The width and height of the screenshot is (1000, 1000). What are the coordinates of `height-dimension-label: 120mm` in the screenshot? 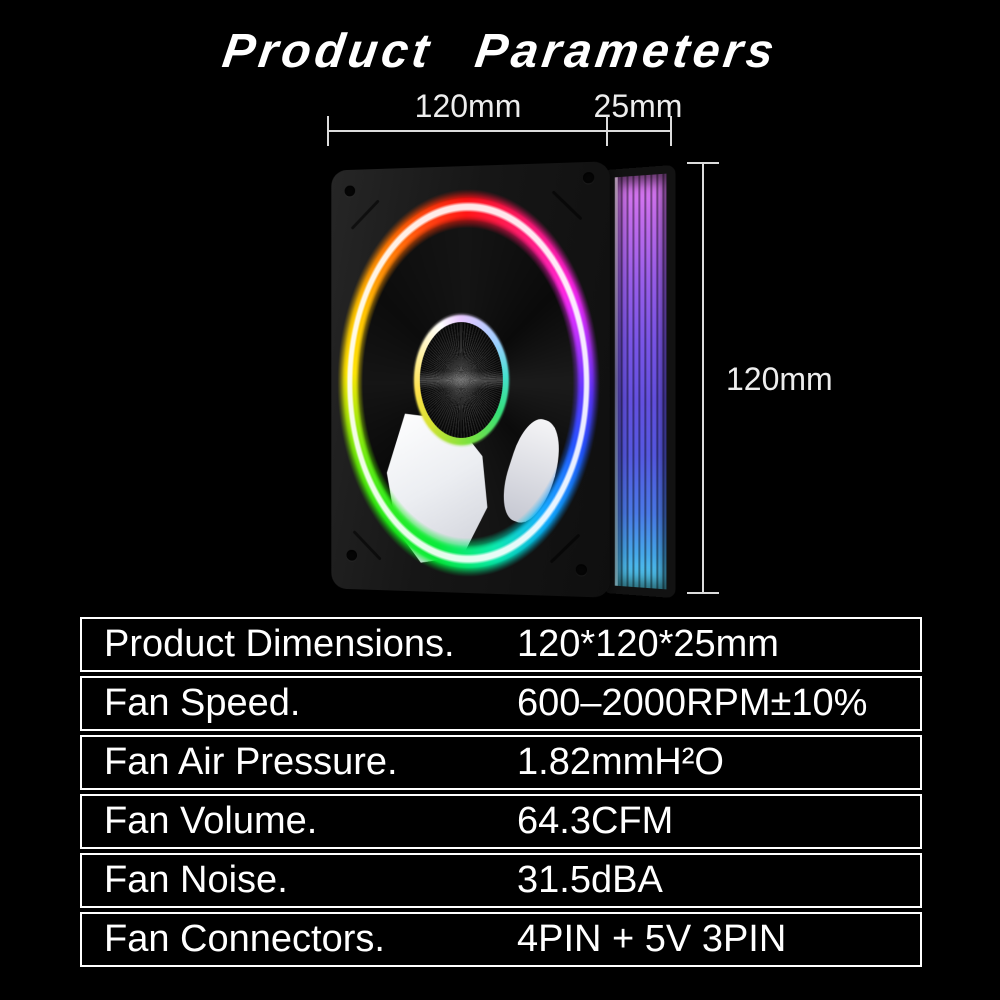 It's located at (779, 379).